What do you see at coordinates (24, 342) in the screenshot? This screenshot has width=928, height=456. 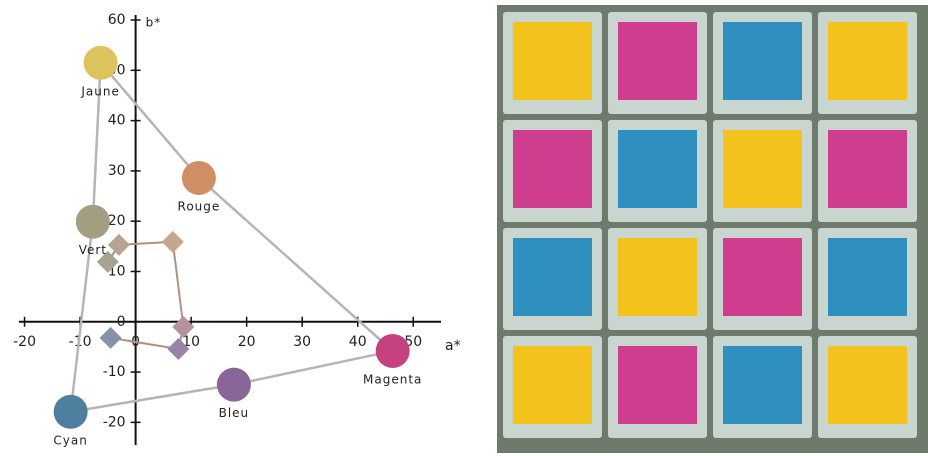 I see `x-tick-label: -20` at bounding box center [24, 342].